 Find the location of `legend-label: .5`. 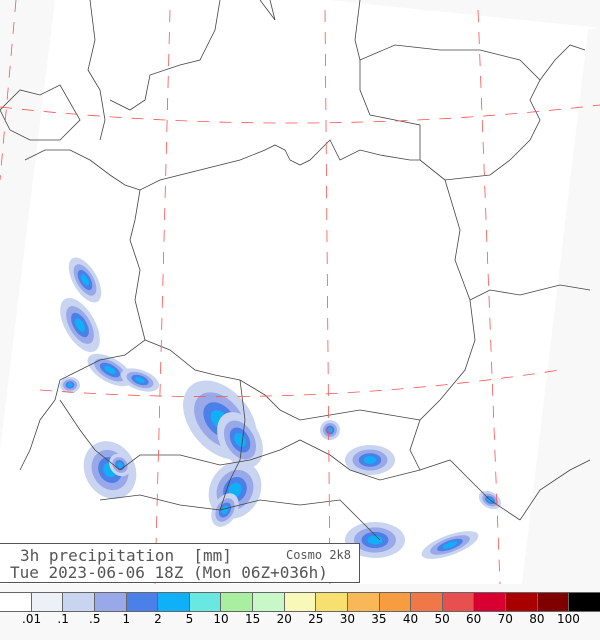

legend-label: .5 is located at coordinates (95, 619).